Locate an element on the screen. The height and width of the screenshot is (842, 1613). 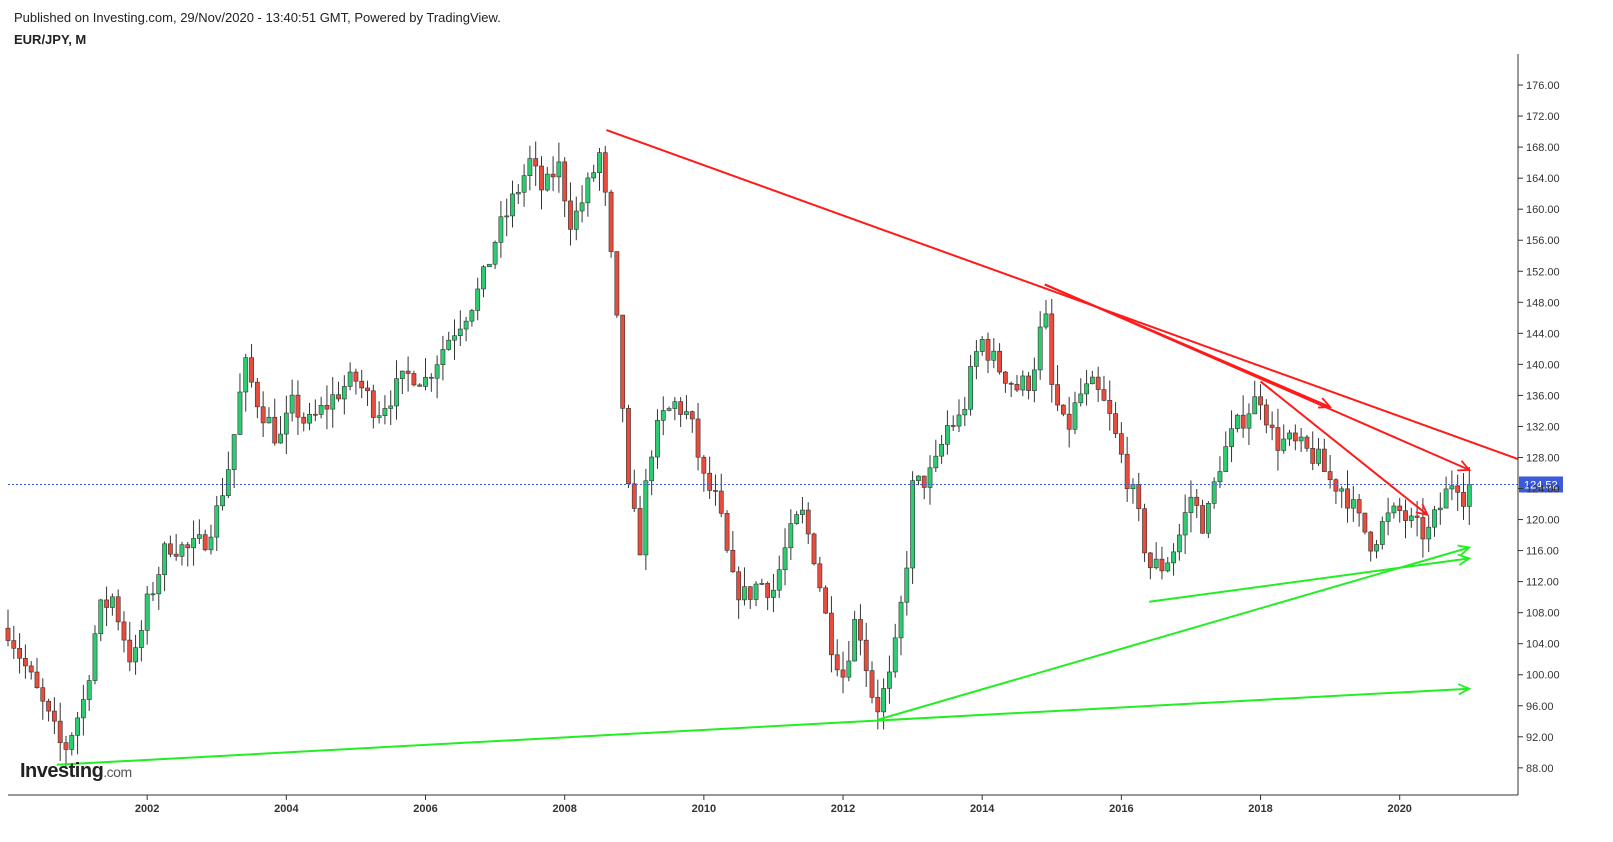
x-tick-label: 2006 is located at coordinates (425, 809).